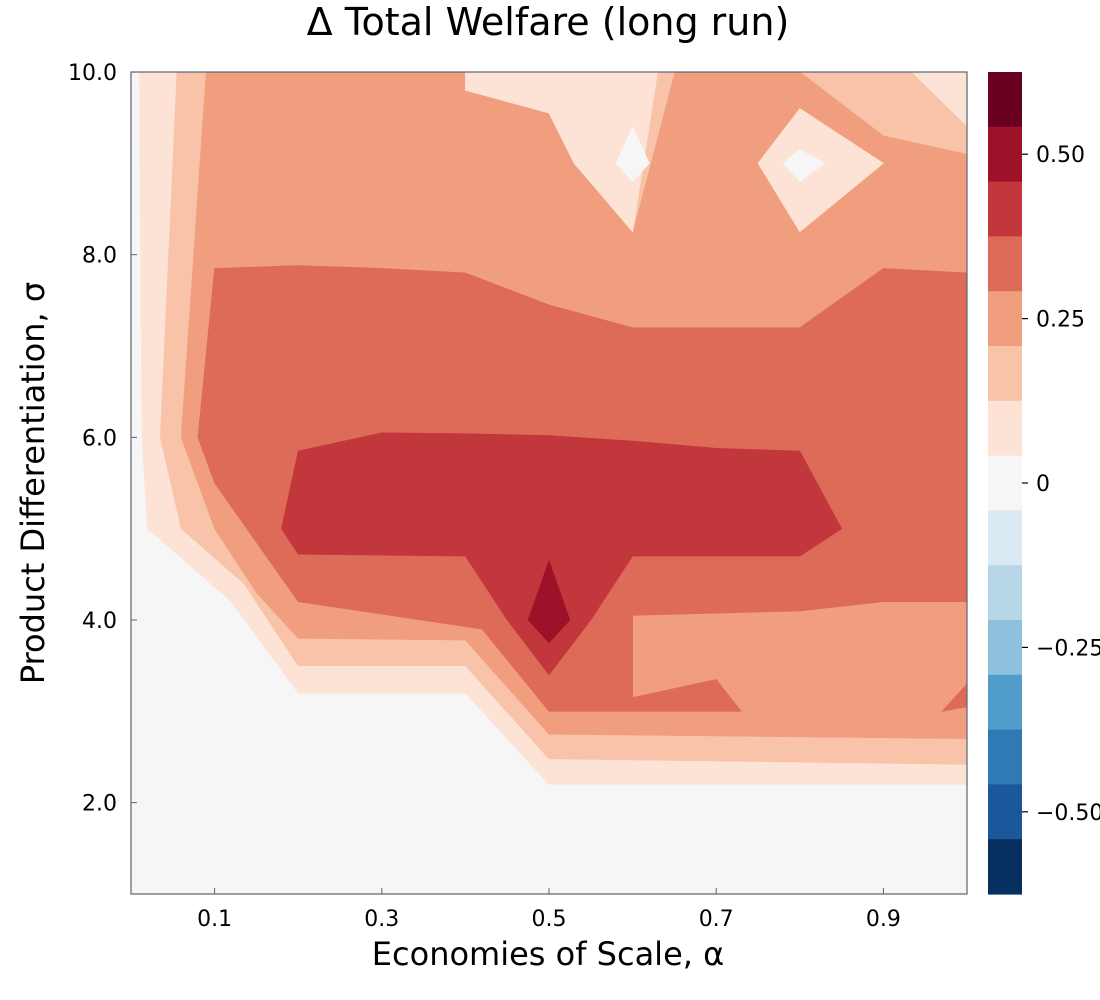 The height and width of the screenshot is (1000, 1100). Describe the element at coordinates (1068, 813) in the screenshot. I see `colorbar-tick-label: −0.50` at that location.